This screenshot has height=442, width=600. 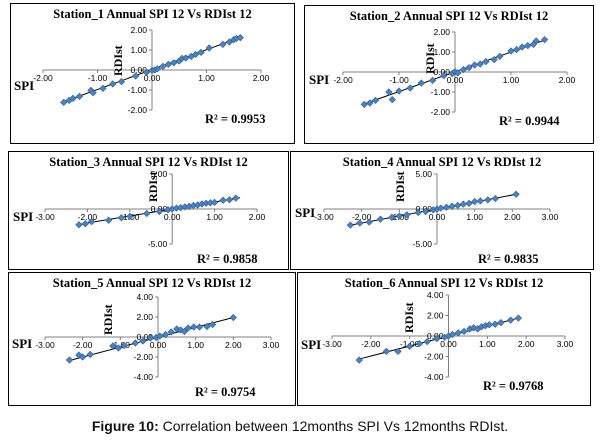 What do you see at coordinates (138, 90) in the screenshot?
I see `y-tick-label: -1.00` at bounding box center [138, 90].